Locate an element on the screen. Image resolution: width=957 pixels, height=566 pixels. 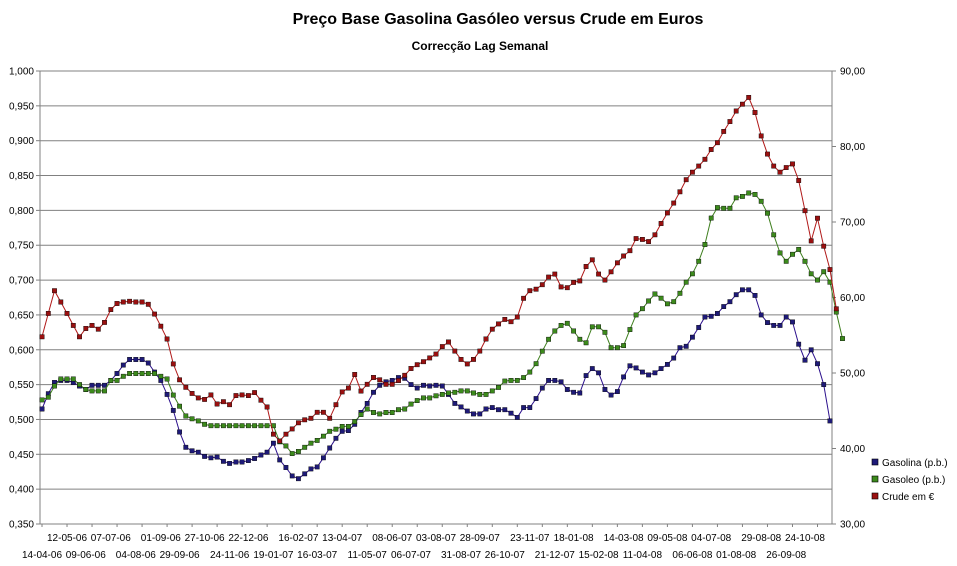
x-tick-label-bottom: 24-11-06 is located at coordinates (230, 555).